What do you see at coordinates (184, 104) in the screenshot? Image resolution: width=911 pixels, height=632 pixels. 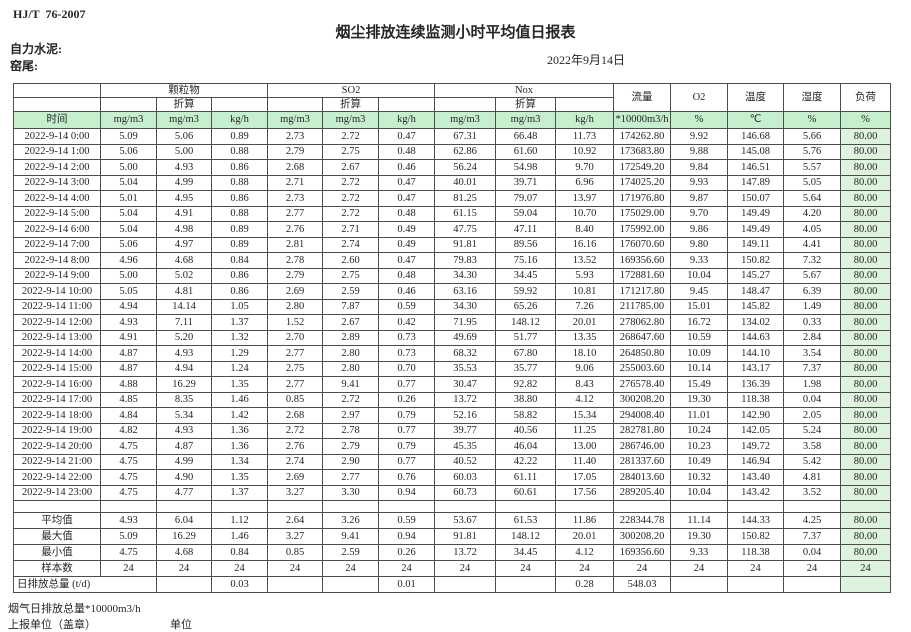 I see `pm-converted-header: 折算` at bounding box center [184, 104].